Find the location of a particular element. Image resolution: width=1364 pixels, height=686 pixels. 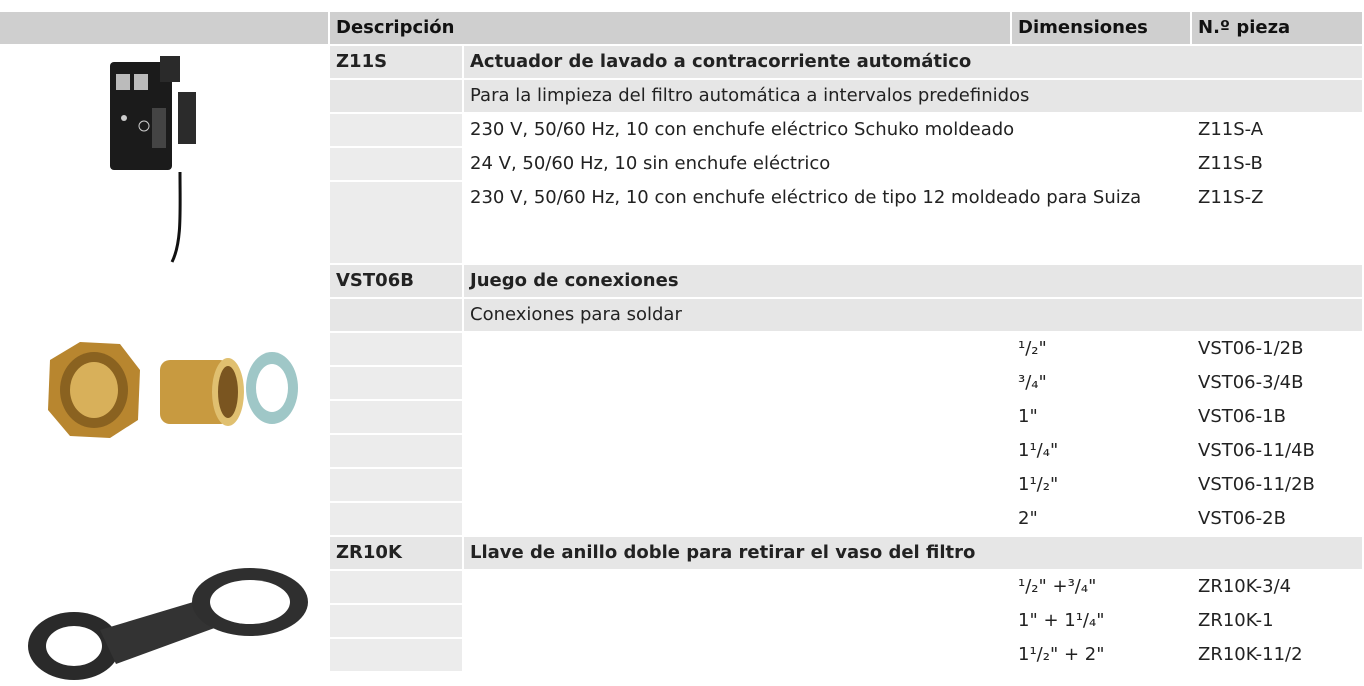

header-description: Descripción is located at coordinates (670, 28).